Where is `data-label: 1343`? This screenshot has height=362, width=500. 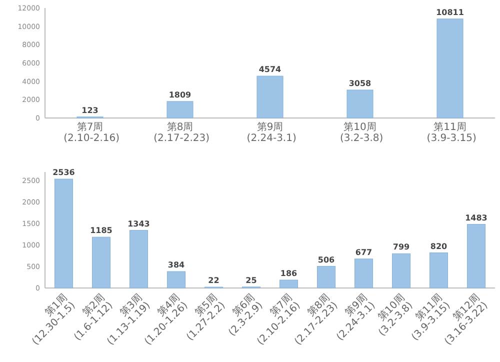
data-label: 1343 is located at coordinates (139, 223).